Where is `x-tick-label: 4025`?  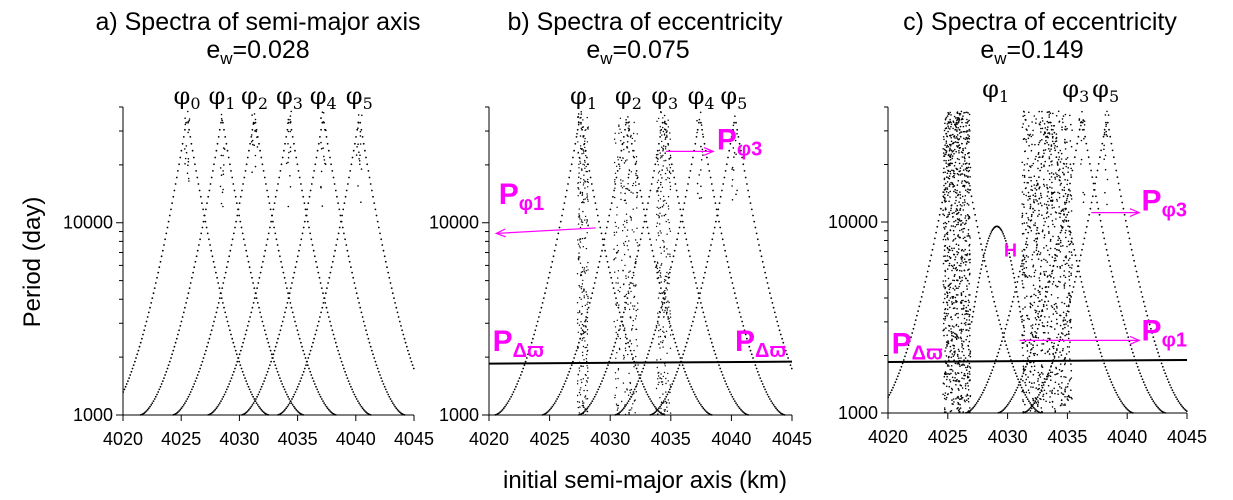 x-tick-label: 4025 is located at coordinates (948, 437).